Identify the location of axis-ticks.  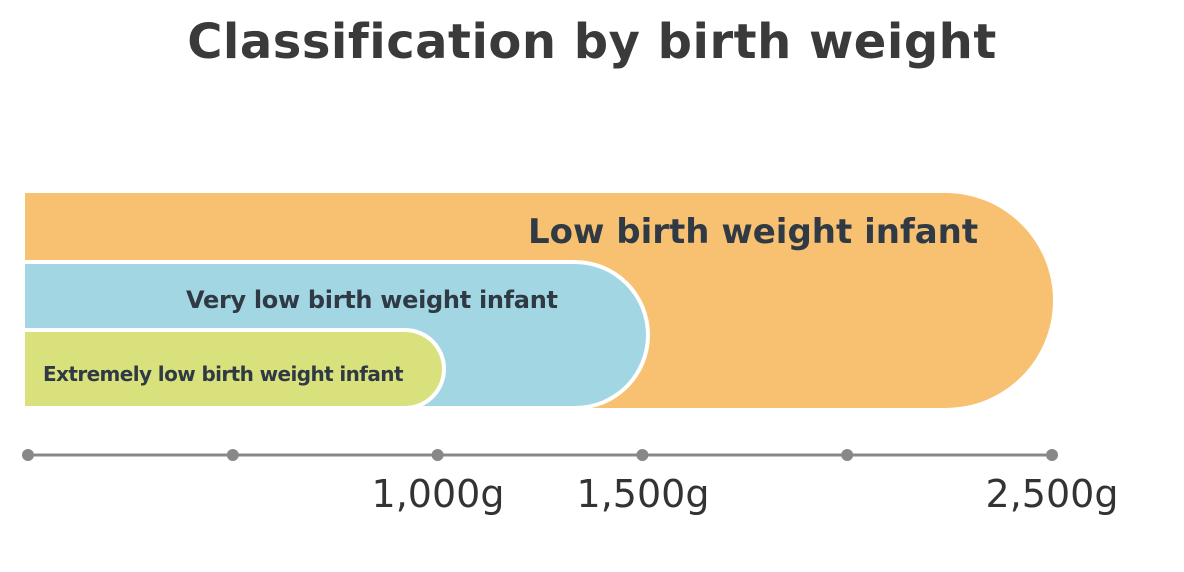
(540, 455).